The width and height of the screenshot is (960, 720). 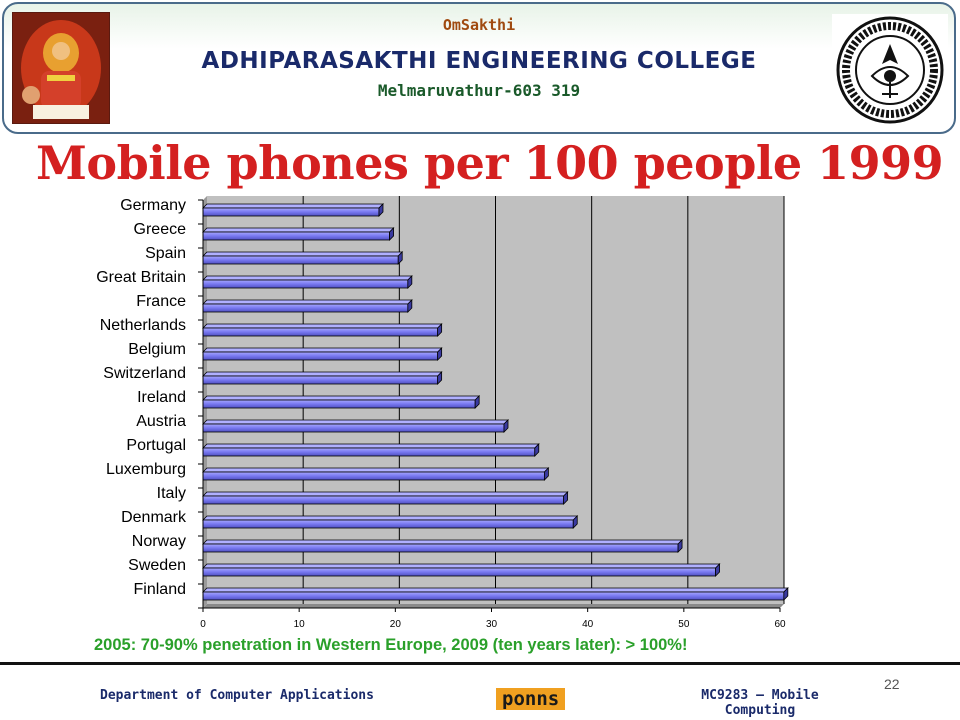 I want to click on bar-greece, so click(x=298, y=234).